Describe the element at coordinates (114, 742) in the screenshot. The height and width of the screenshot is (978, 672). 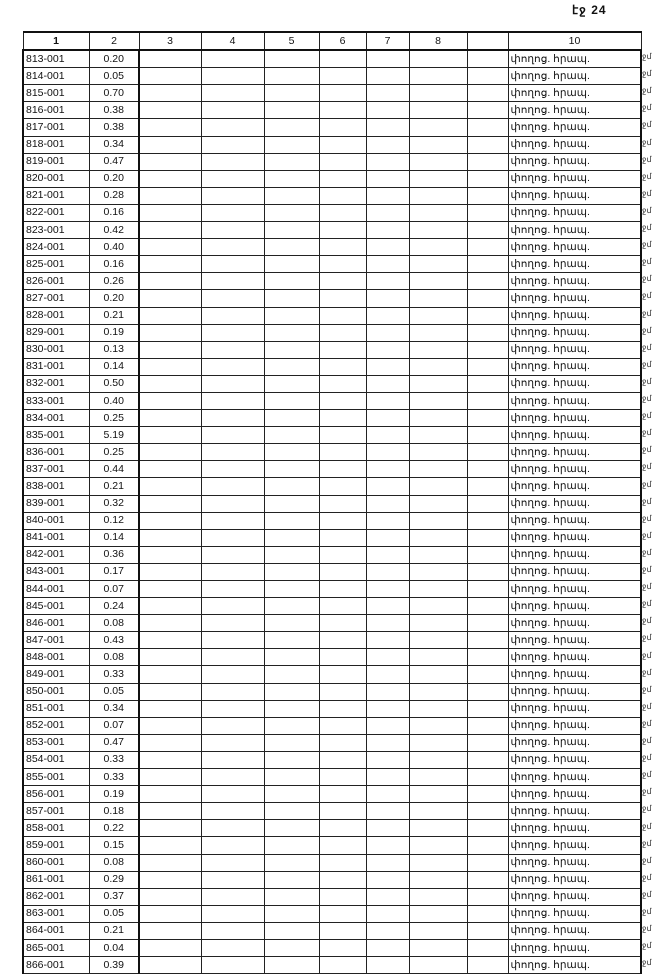
I see `area-value: 0.47` at that location.